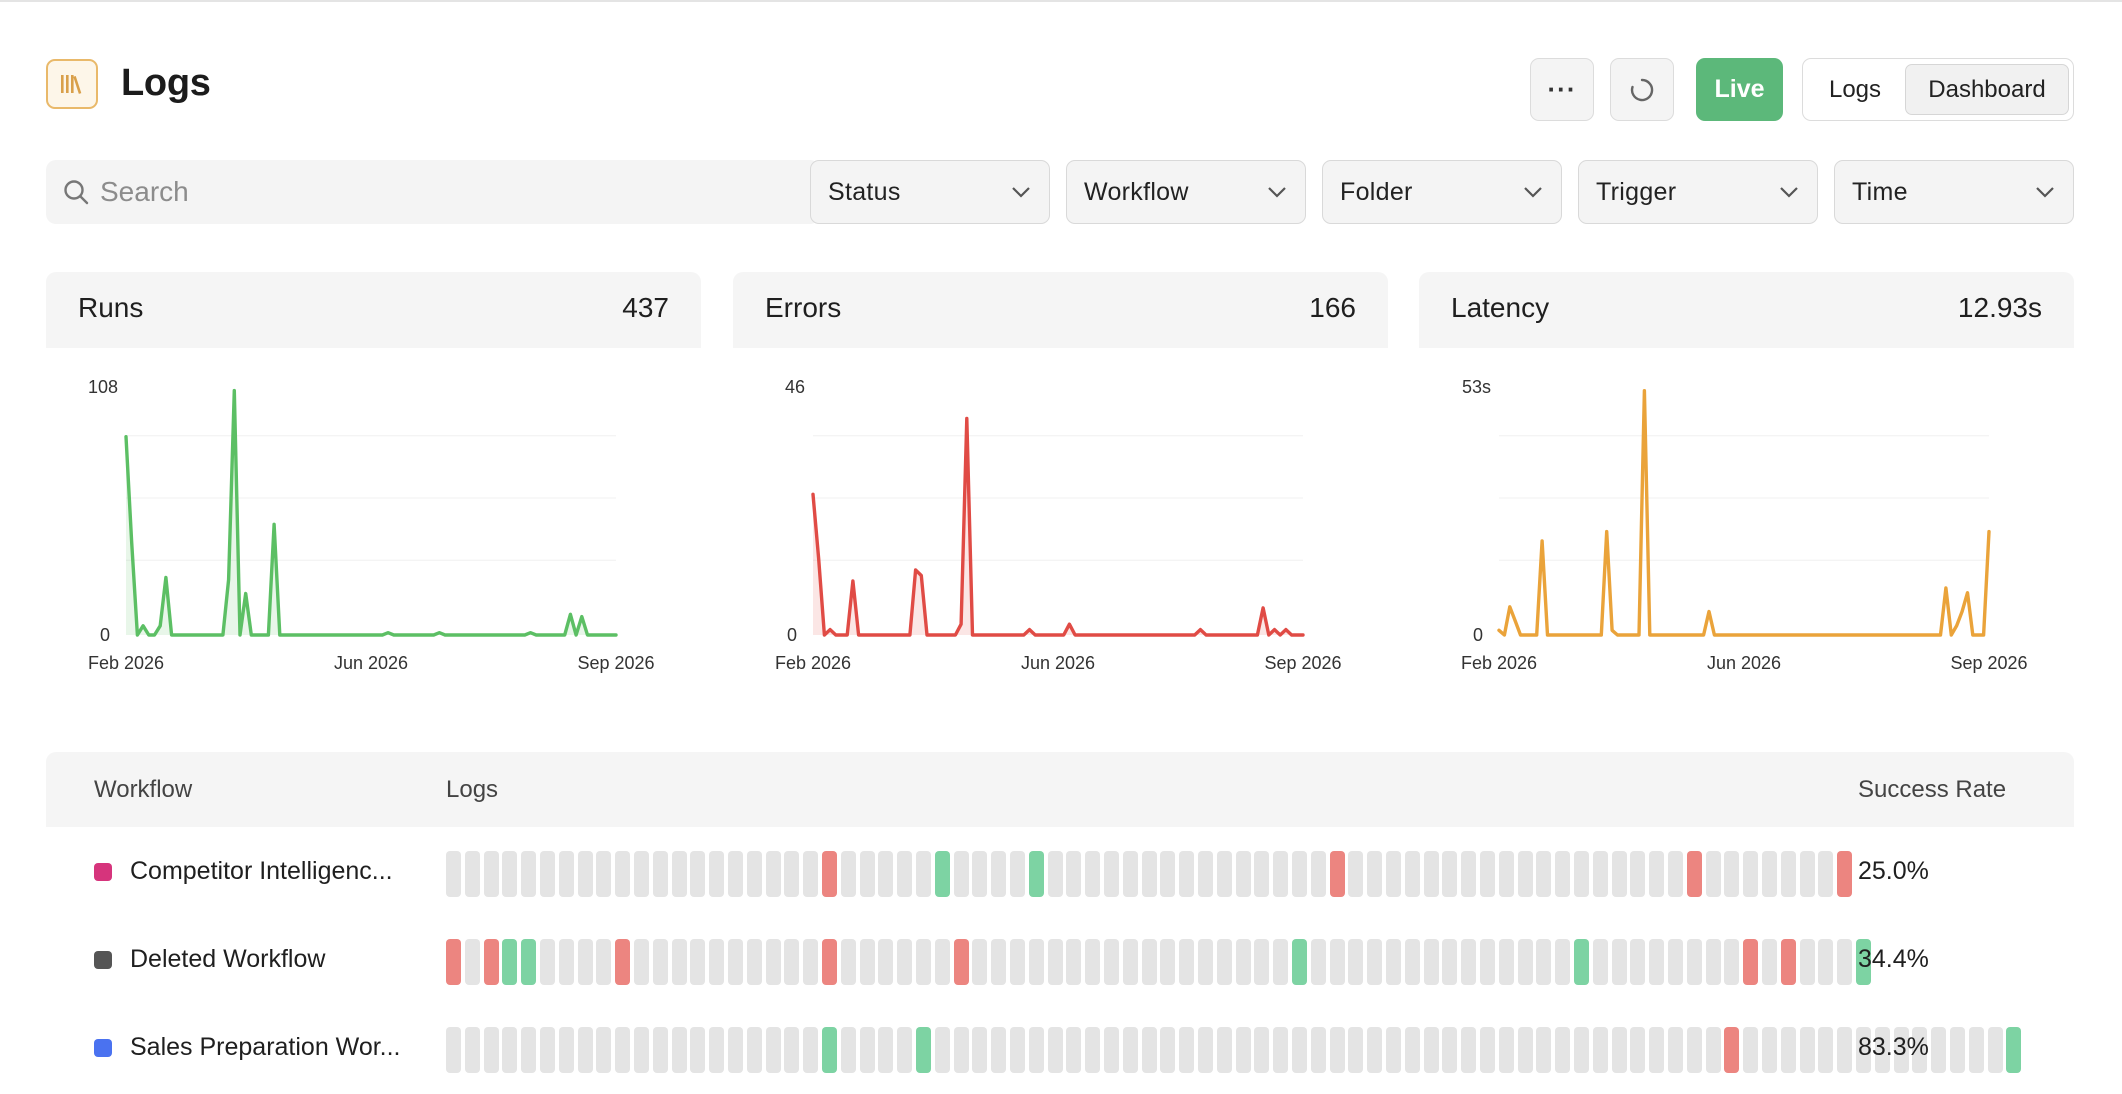 Image resolution: width=2122 pixels, height=1094 pixels. I want to click on table-row: Sales Preparation Wor... 83.3%, so click(1060, 1047).